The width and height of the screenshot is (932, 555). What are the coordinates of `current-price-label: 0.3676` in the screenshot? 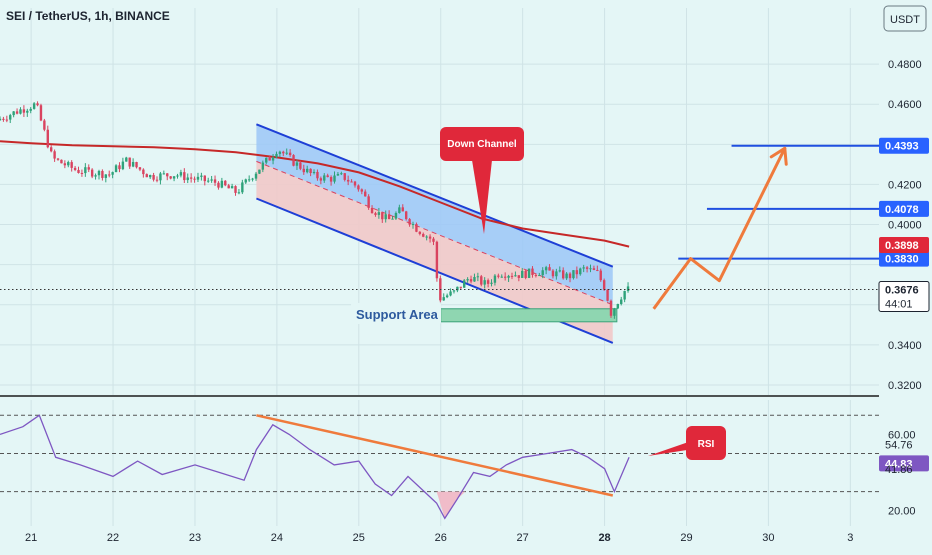 It's located at (902, 291).